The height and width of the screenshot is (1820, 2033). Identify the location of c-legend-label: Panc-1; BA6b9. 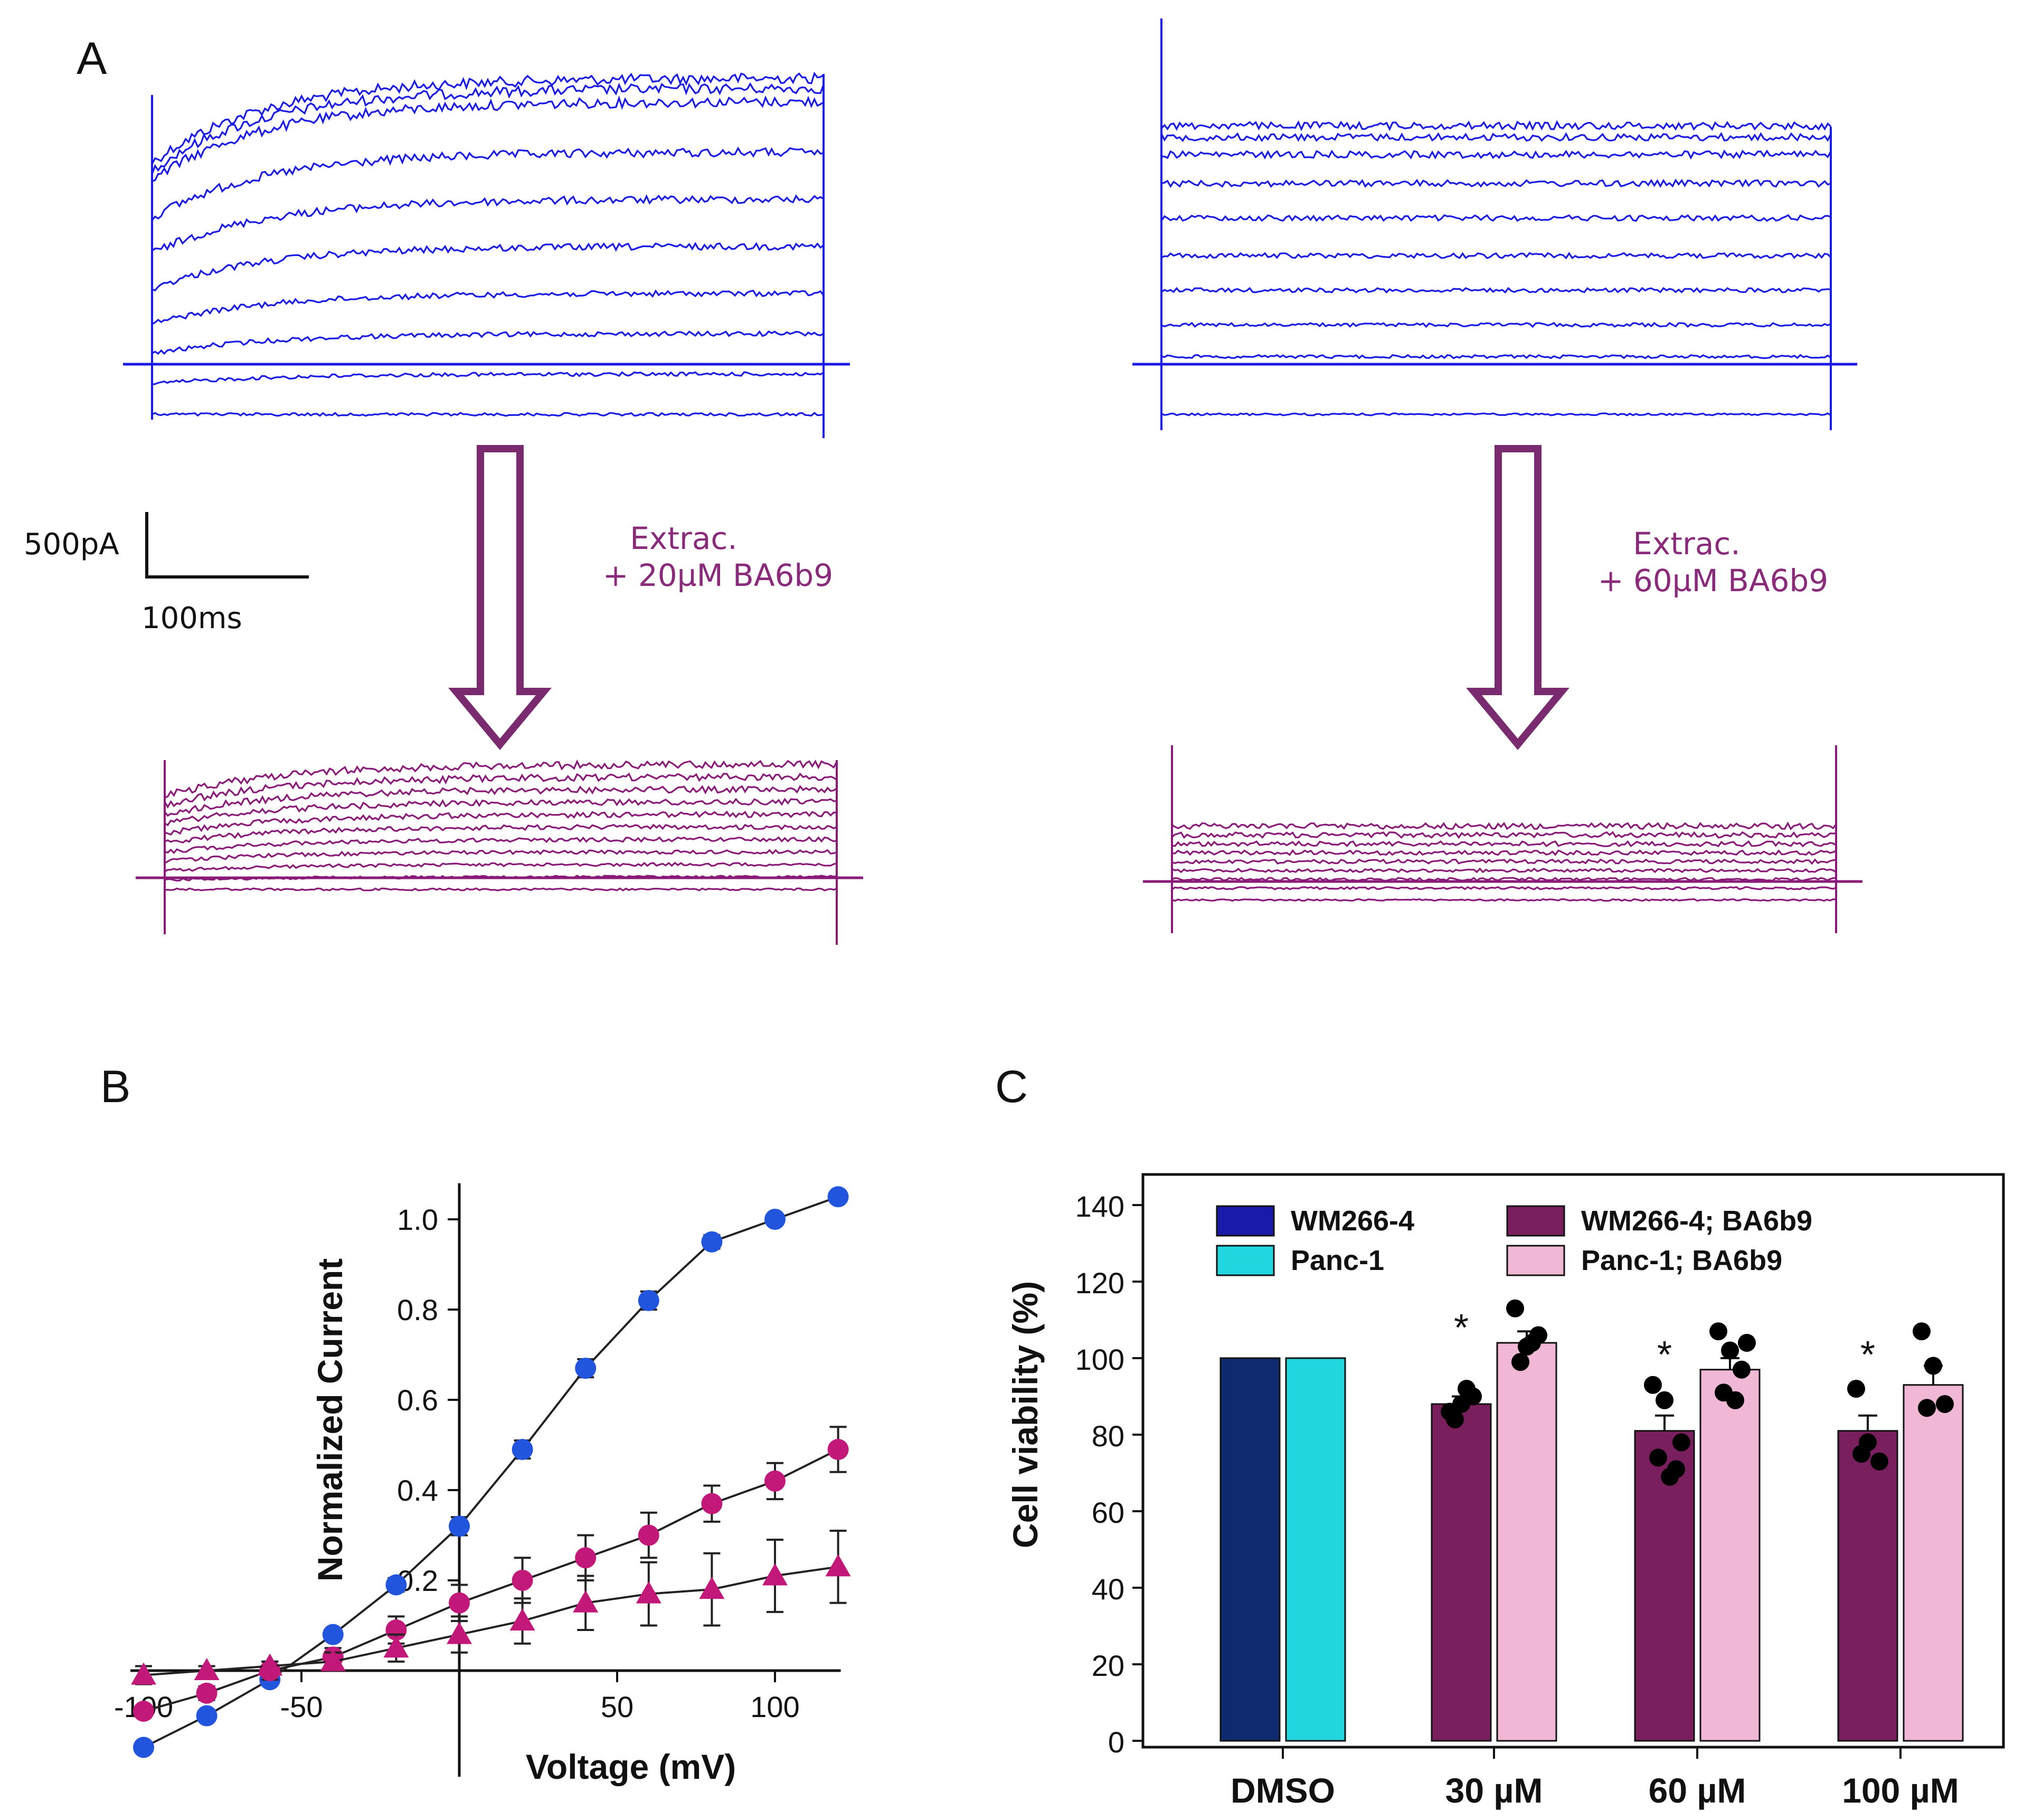
(1681, 1261).